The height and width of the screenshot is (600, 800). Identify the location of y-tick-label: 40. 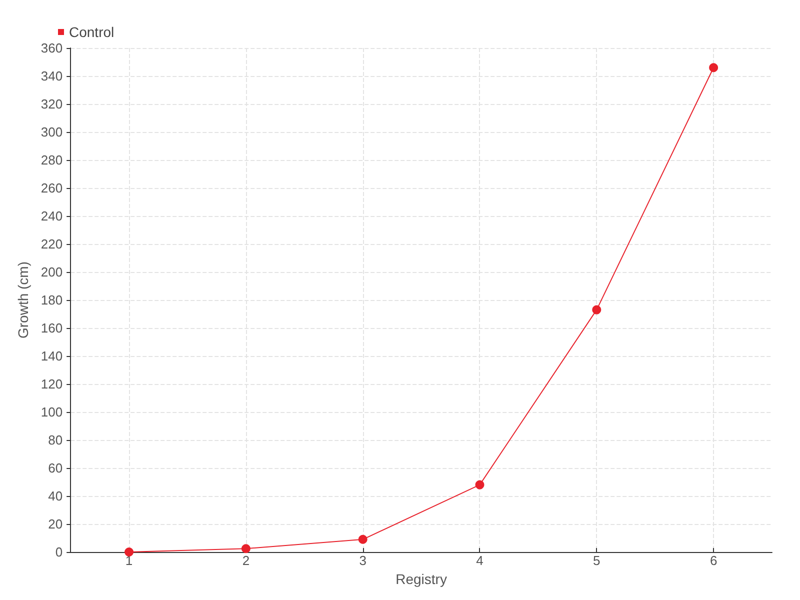
(55, 496).